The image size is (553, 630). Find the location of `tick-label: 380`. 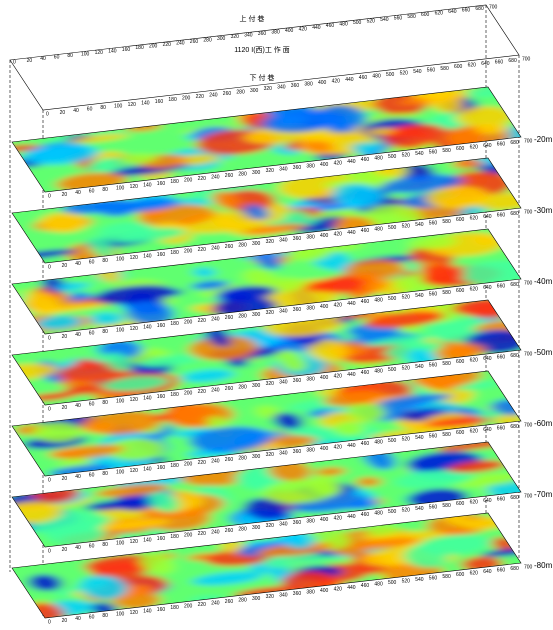

tick-label: 380 is located at coordinates (310, 166).